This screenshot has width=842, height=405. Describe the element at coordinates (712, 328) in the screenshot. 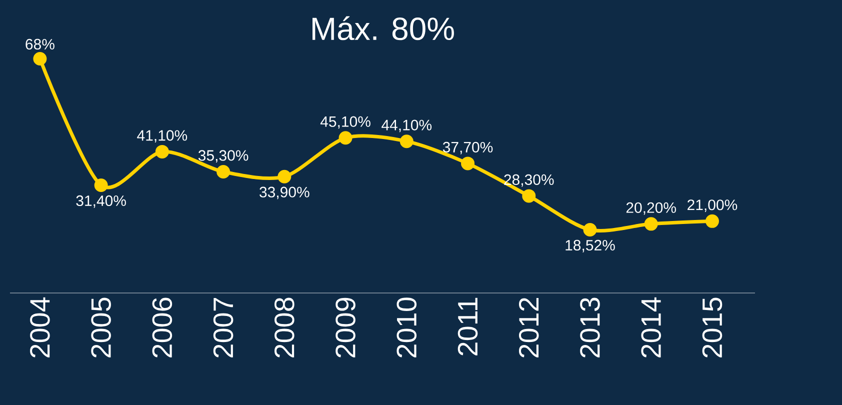

I see `x-tick-label: 2015` at that location.